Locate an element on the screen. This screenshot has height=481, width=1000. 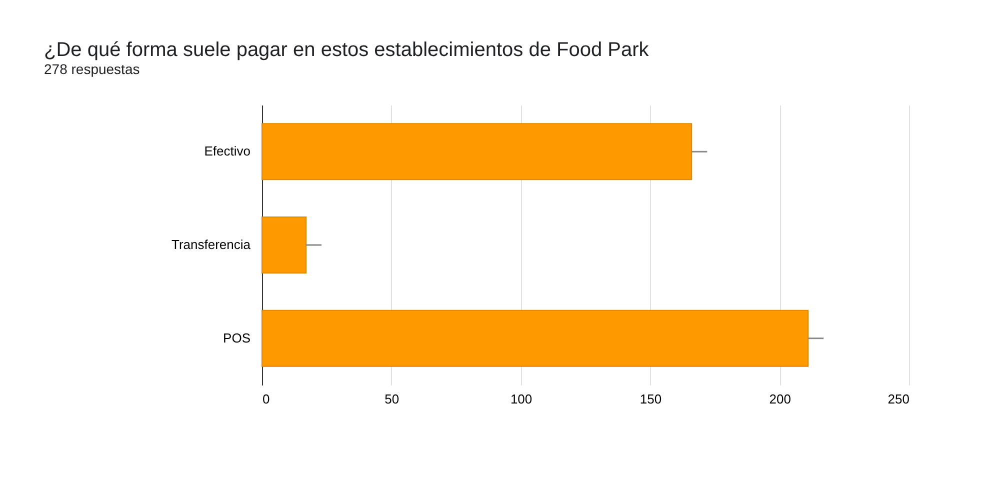
y-tick-label: Efectivo is located at coordinates (227, 151).